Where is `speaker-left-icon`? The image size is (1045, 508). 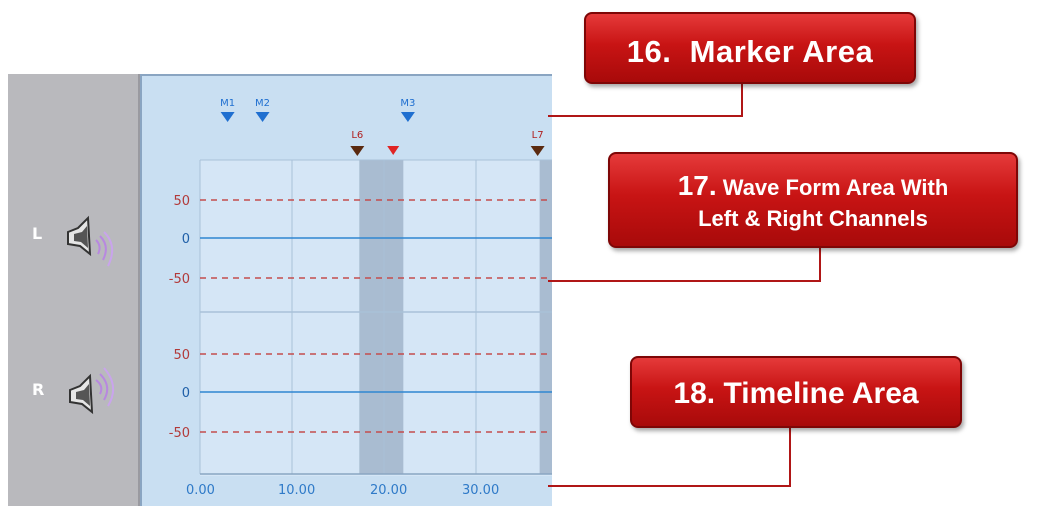 speaker-left-icon is located at coordinates (90, 240).